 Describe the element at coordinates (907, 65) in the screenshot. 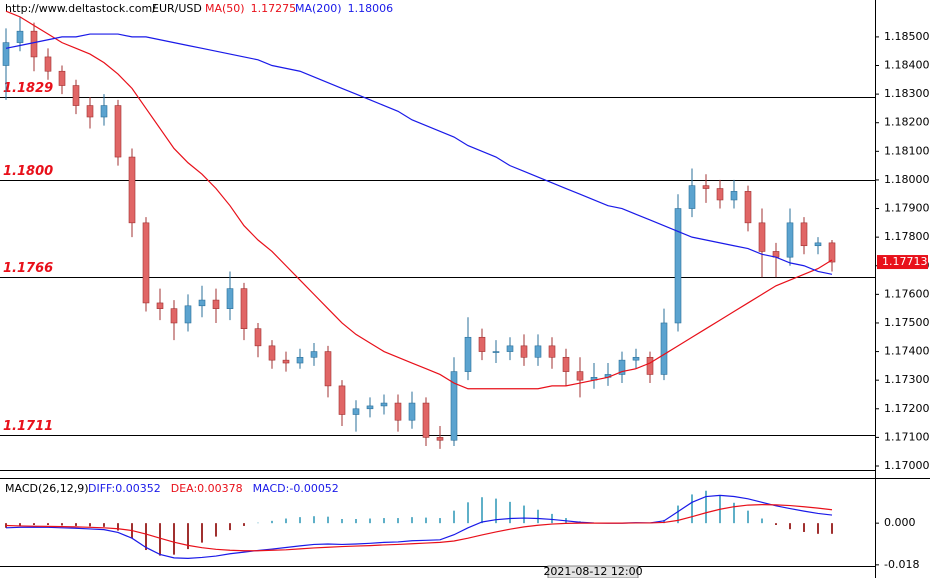

I see `y-tick-label: 1.18400` at that location.